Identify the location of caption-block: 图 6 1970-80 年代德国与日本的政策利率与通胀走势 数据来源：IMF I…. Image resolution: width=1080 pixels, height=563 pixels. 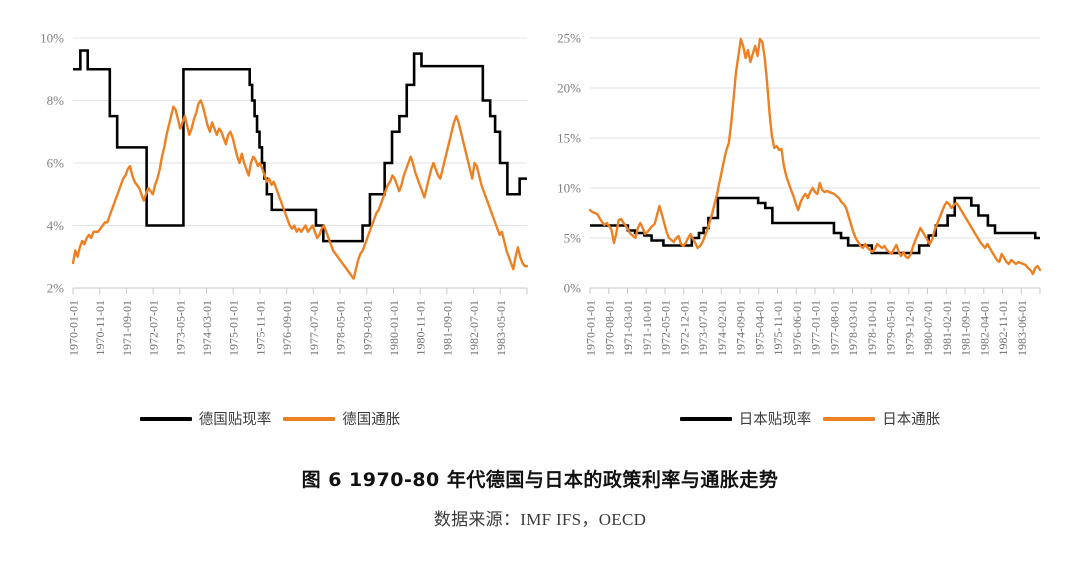
(540, 499).